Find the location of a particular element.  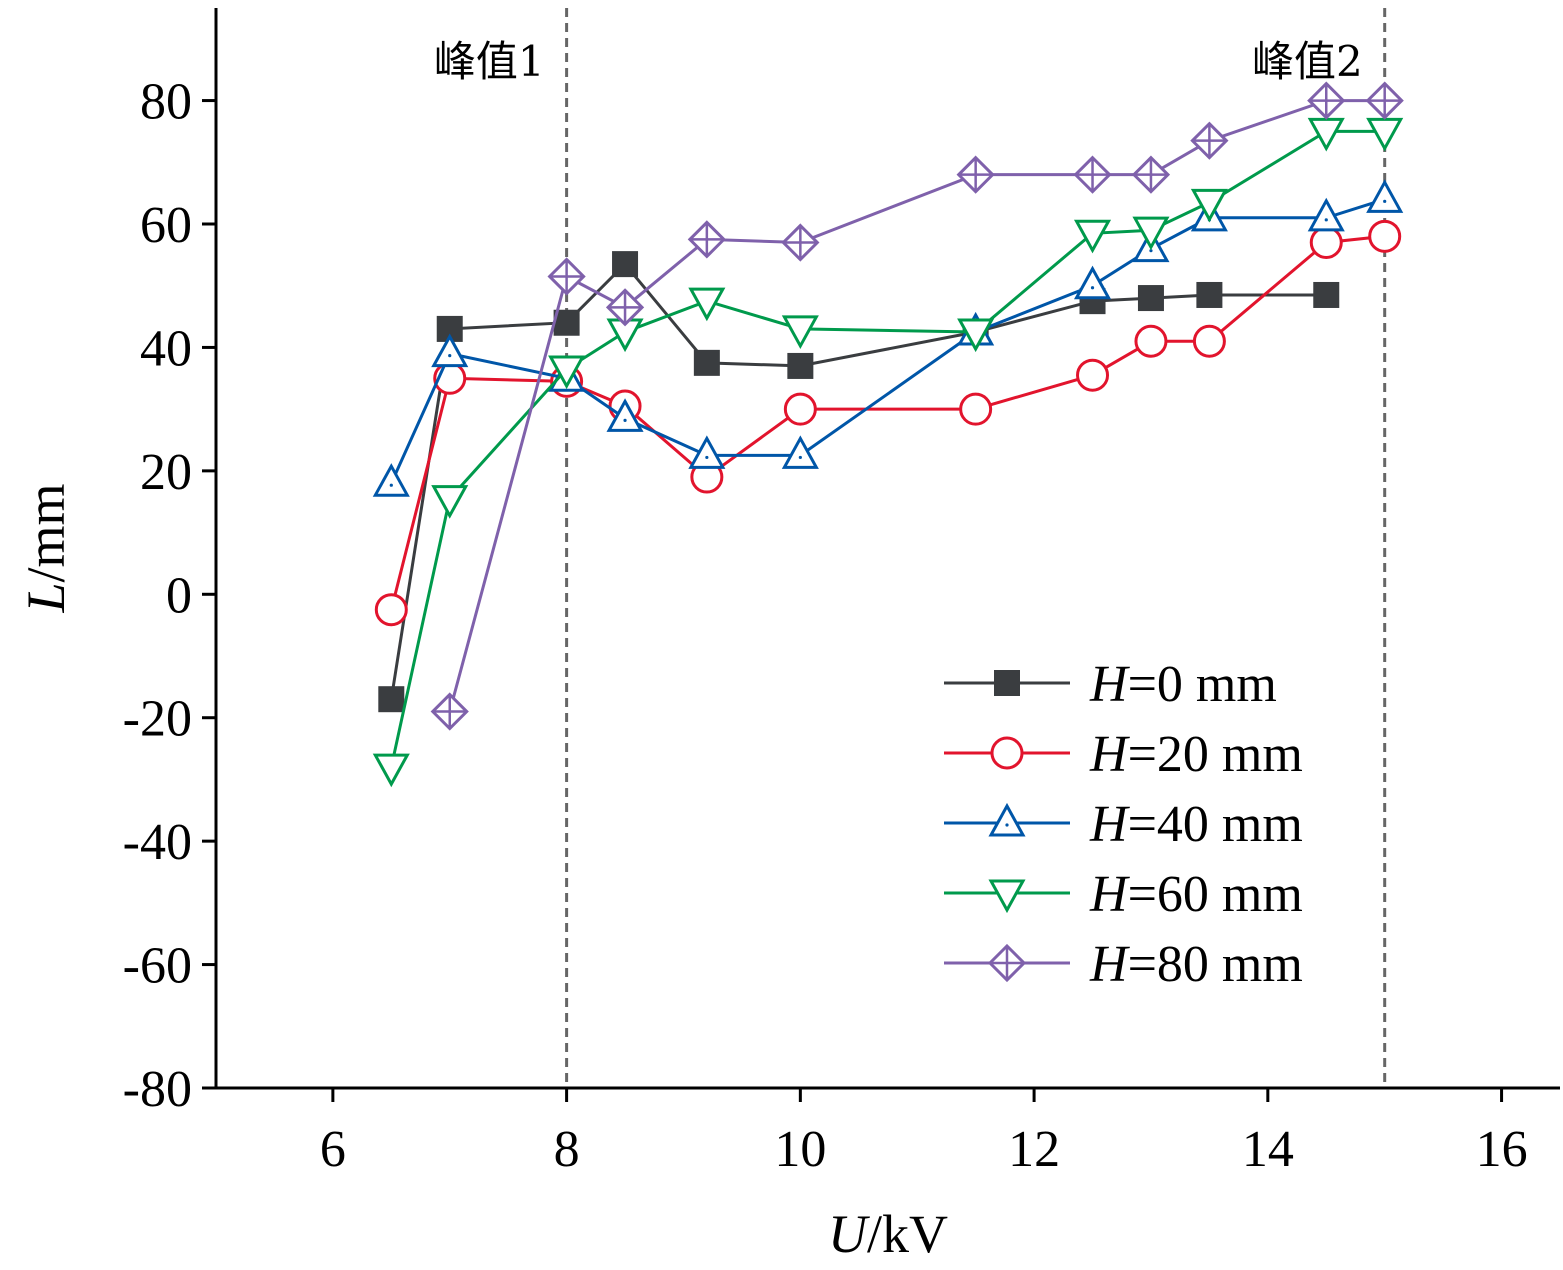

legend-item-5: H=80 mm is located at coordinates (1123, 964).